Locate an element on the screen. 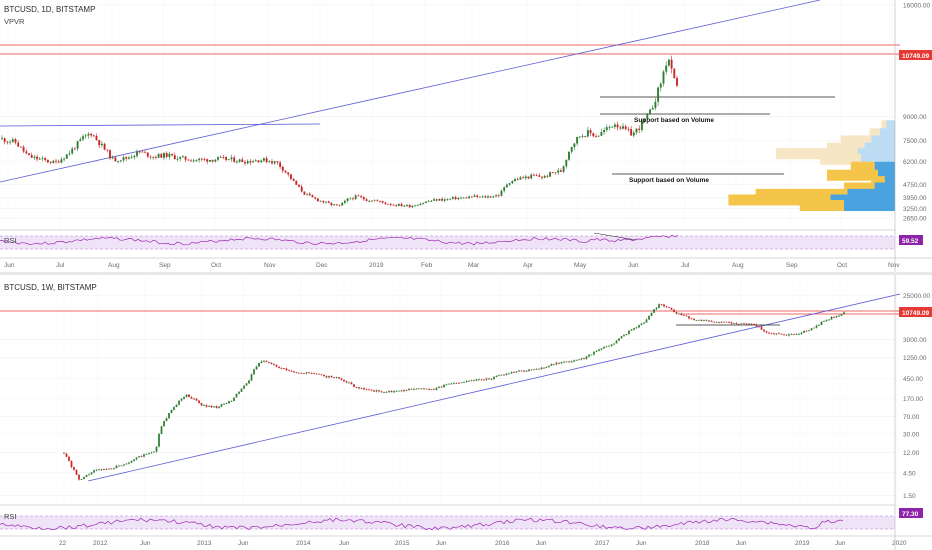 The width and height of the screenshot is (932, 550). weekly-date-tick: 2020 is located at coordinates (899, 543).